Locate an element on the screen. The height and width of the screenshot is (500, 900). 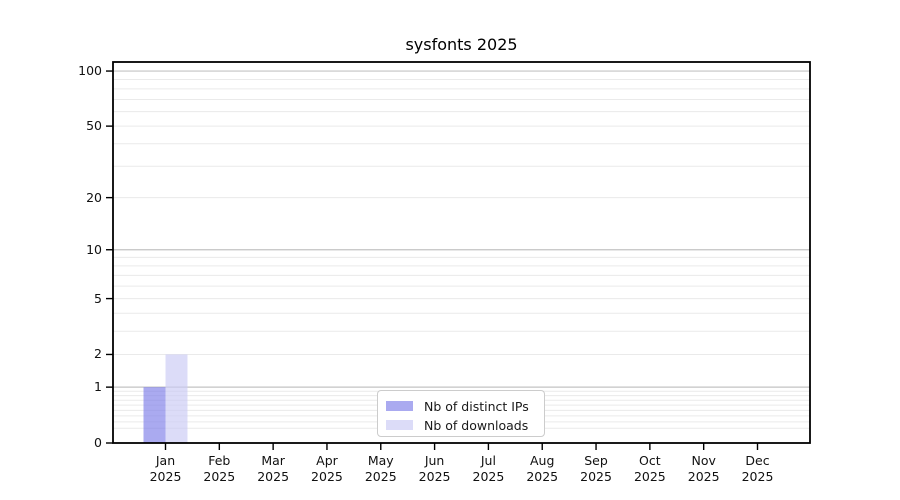
y-tick-label: 100 is located at coordinates (90, 71).